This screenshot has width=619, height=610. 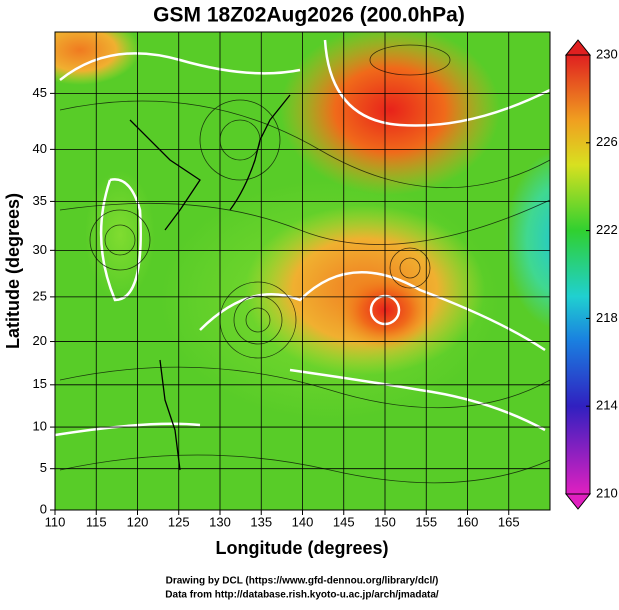 I want to click on colorbar, so click(x=578, y=274).